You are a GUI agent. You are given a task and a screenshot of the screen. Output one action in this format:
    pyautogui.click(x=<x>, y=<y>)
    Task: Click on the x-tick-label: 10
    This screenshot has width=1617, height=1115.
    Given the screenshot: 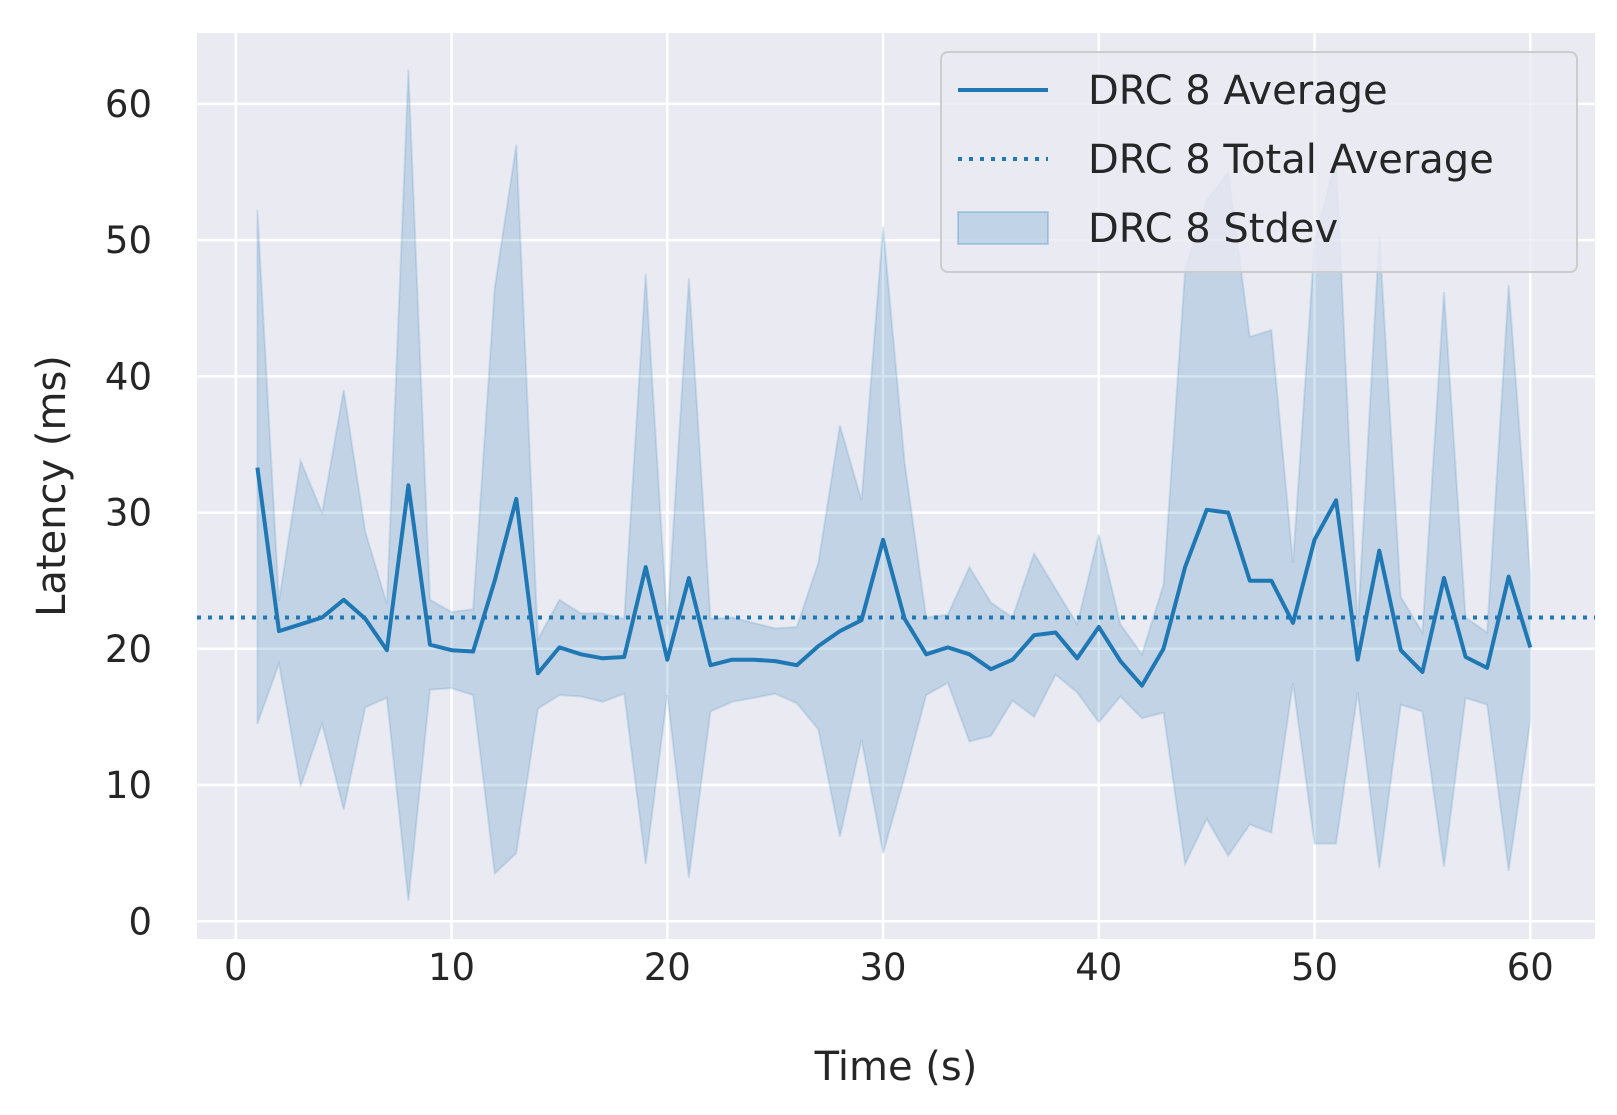 What is the action you would take?
    pyautogui.click(x=451, y=967)
    